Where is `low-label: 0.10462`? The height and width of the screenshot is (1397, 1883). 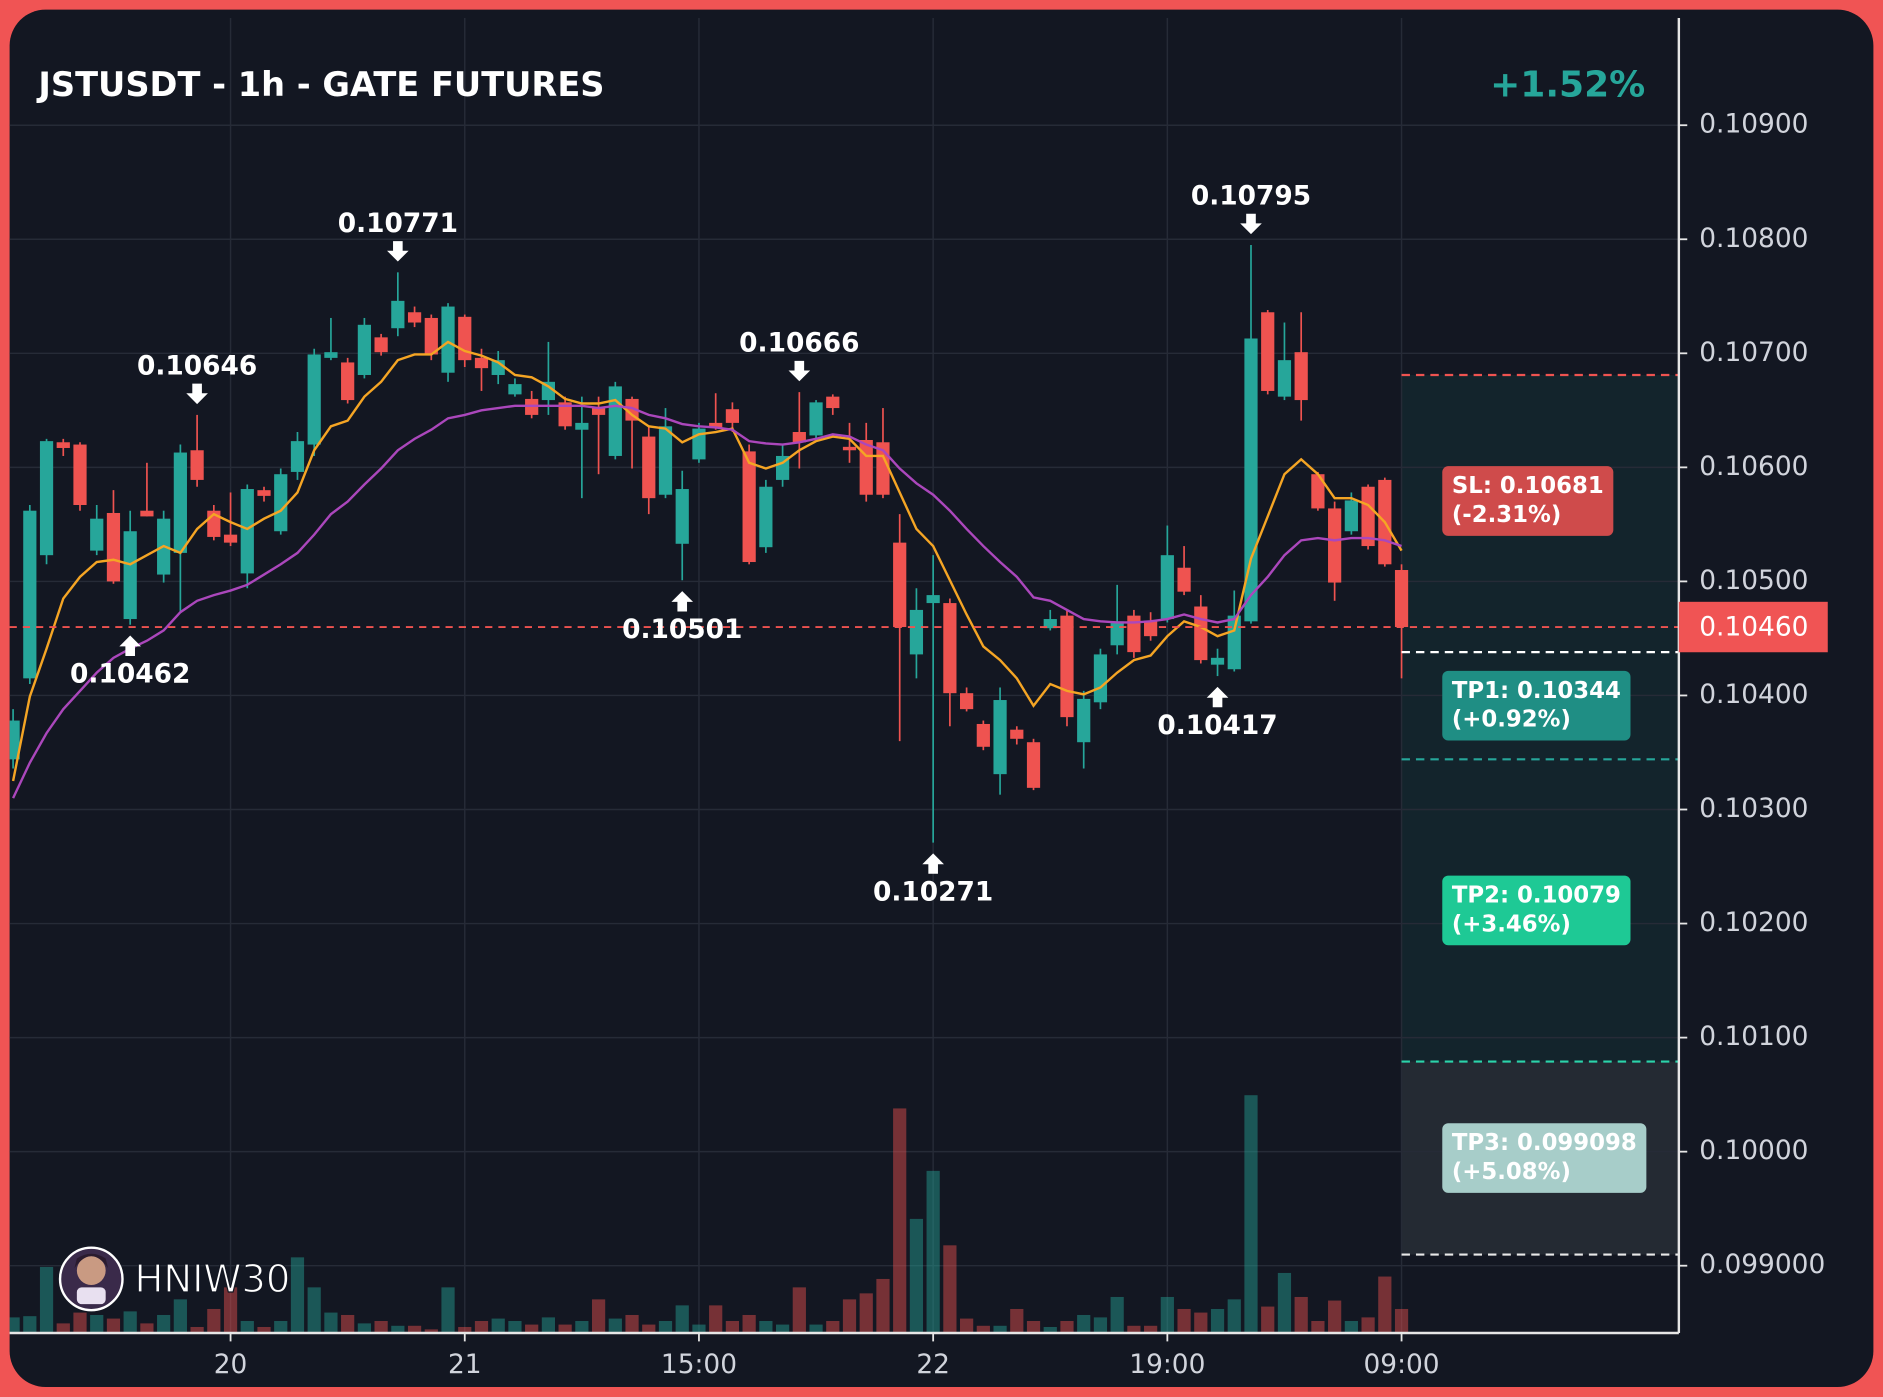
low-label: 0.10462 is located at coordinates (130, 674).